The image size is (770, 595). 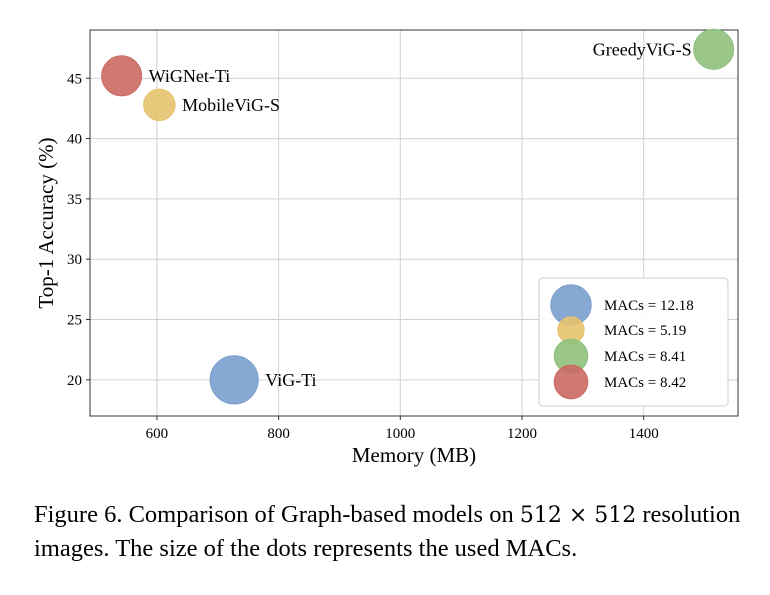 What do you see at coordinates (74, 321) in the screenshot?
I see `y-tick-label: 25` at bounding box center [74, 321].